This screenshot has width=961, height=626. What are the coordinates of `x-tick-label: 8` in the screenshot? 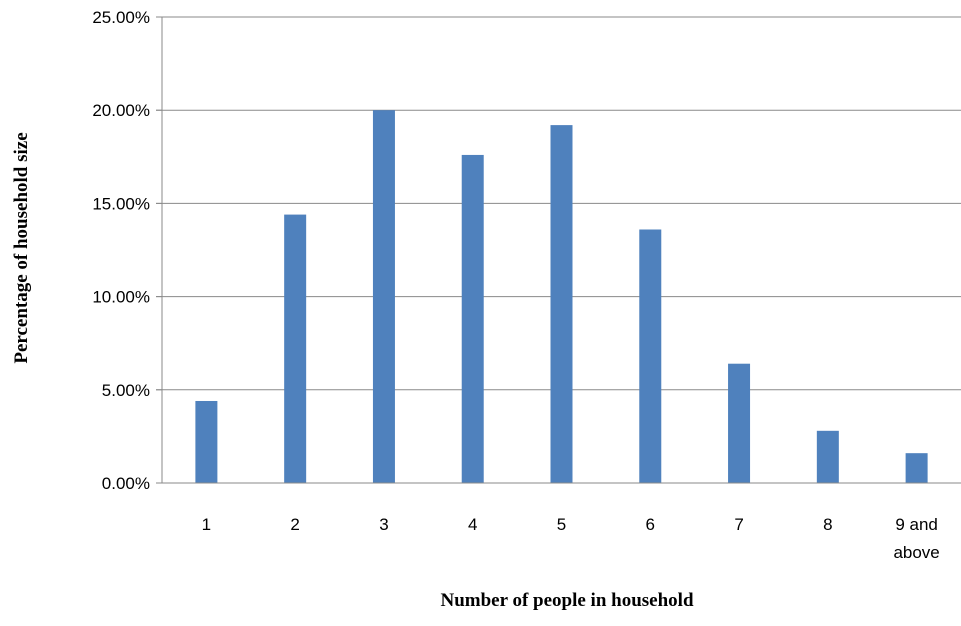 It's located at (827, 524).